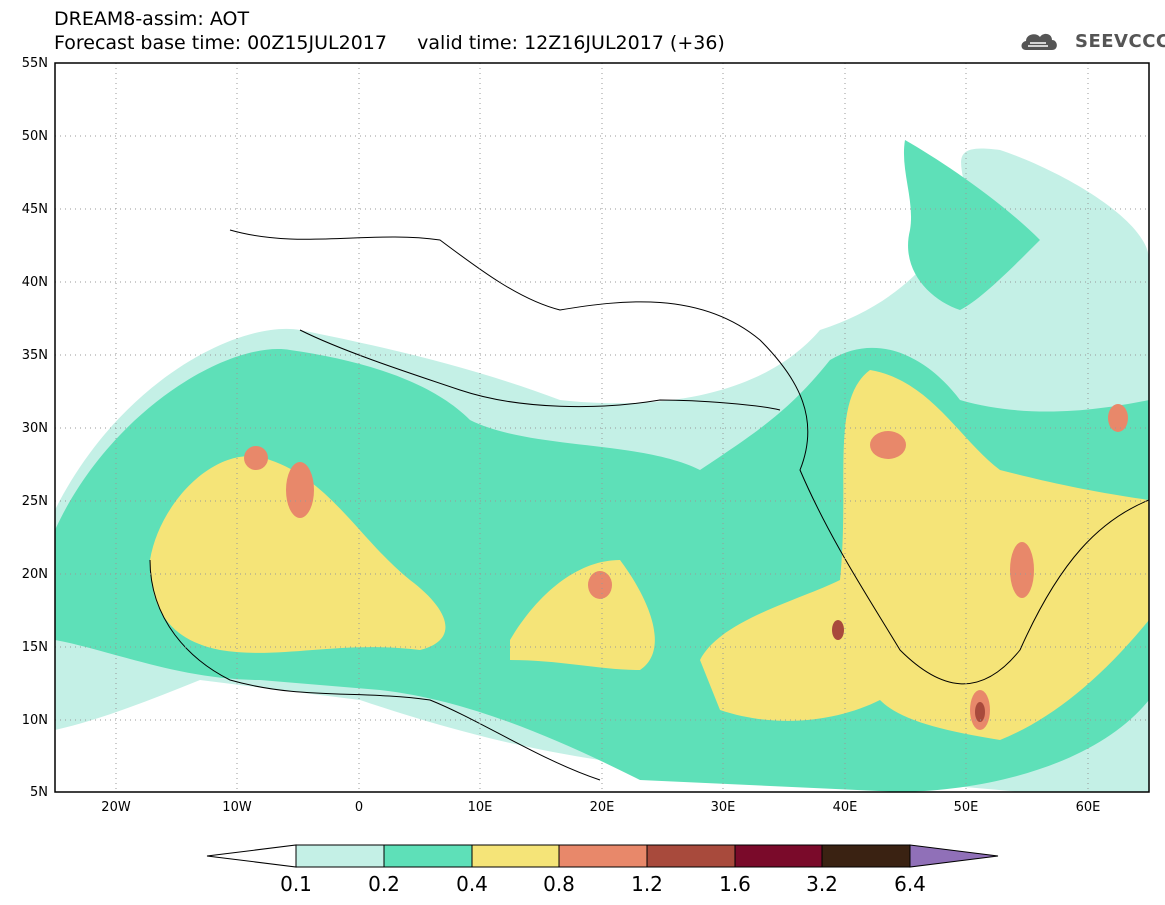 Image resolution: width=1165 pixels, height=905 pixels. What do you see at coordinates (34, 209) in the screenshot?
I see `lat-label: 45N` at bounding box center [34, 209].